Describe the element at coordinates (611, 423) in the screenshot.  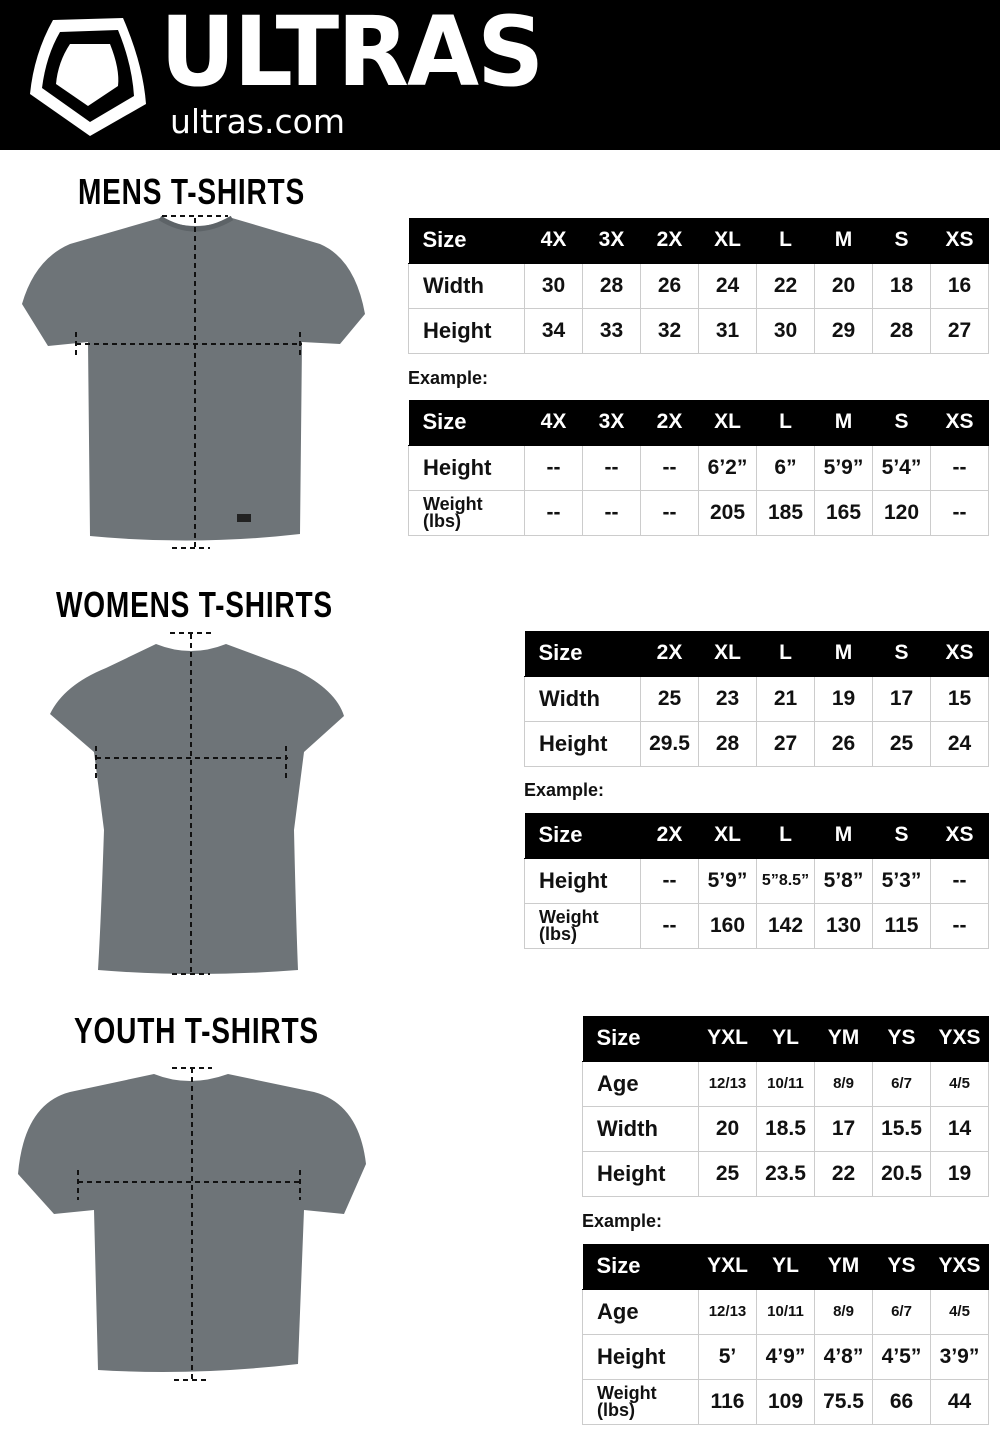
I see `size-column-header: 3X` at that location.